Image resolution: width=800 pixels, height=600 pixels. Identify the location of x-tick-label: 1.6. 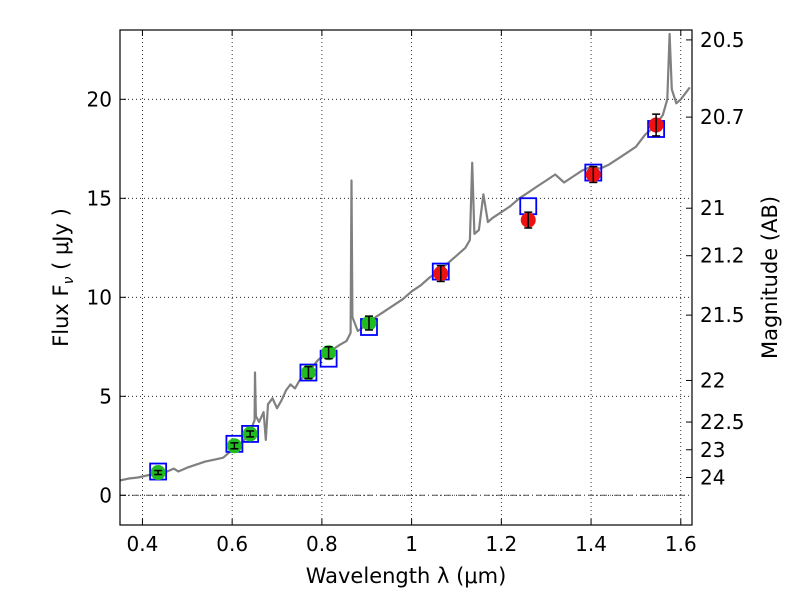
(681, 544).